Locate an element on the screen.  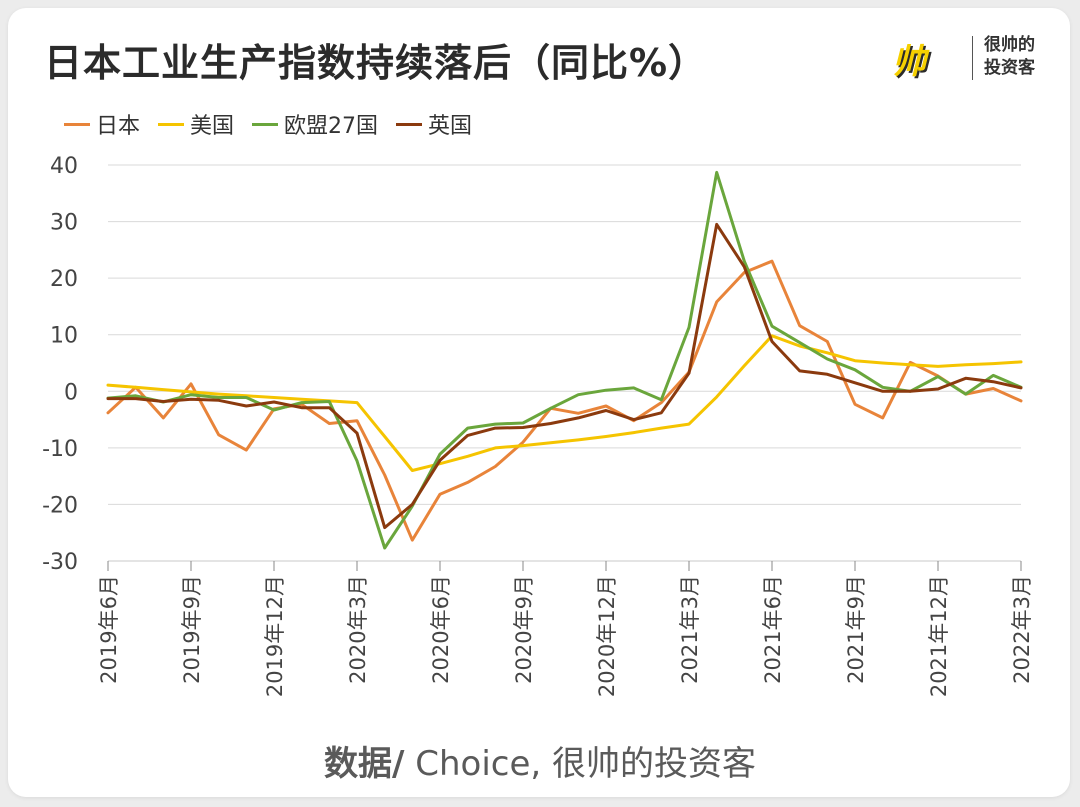
x-tick-label: 2019年12月 is located at coordinates (275, 636).